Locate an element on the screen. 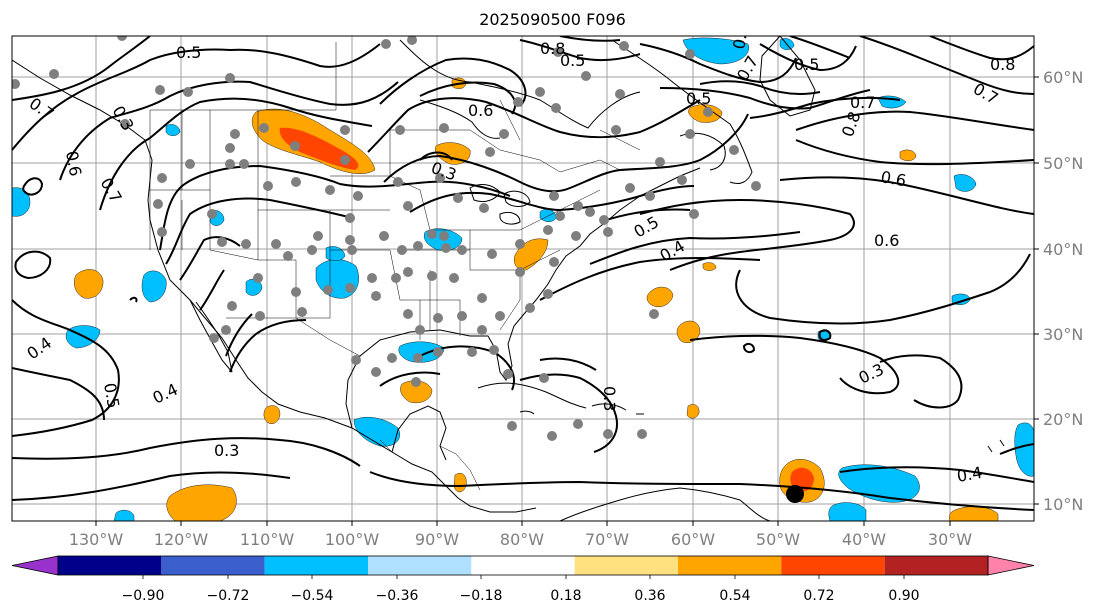 This screenshot has height=615, width=1105. colorbar-outline is located at coordinates (523, 565).